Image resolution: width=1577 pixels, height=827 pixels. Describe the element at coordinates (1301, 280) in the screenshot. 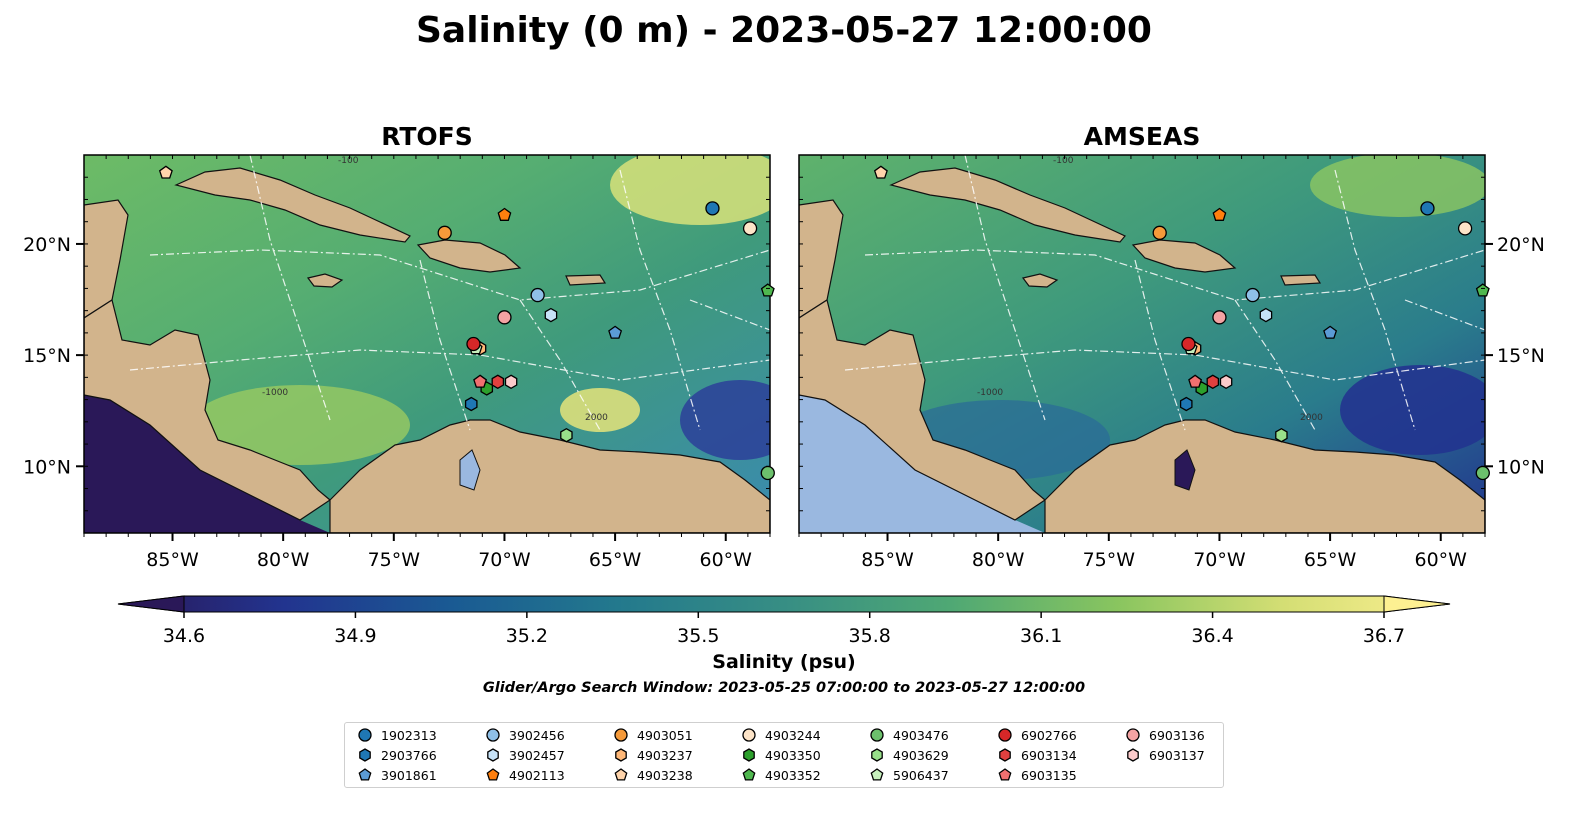

I see `amseas-land-puerto-rico` at that location.